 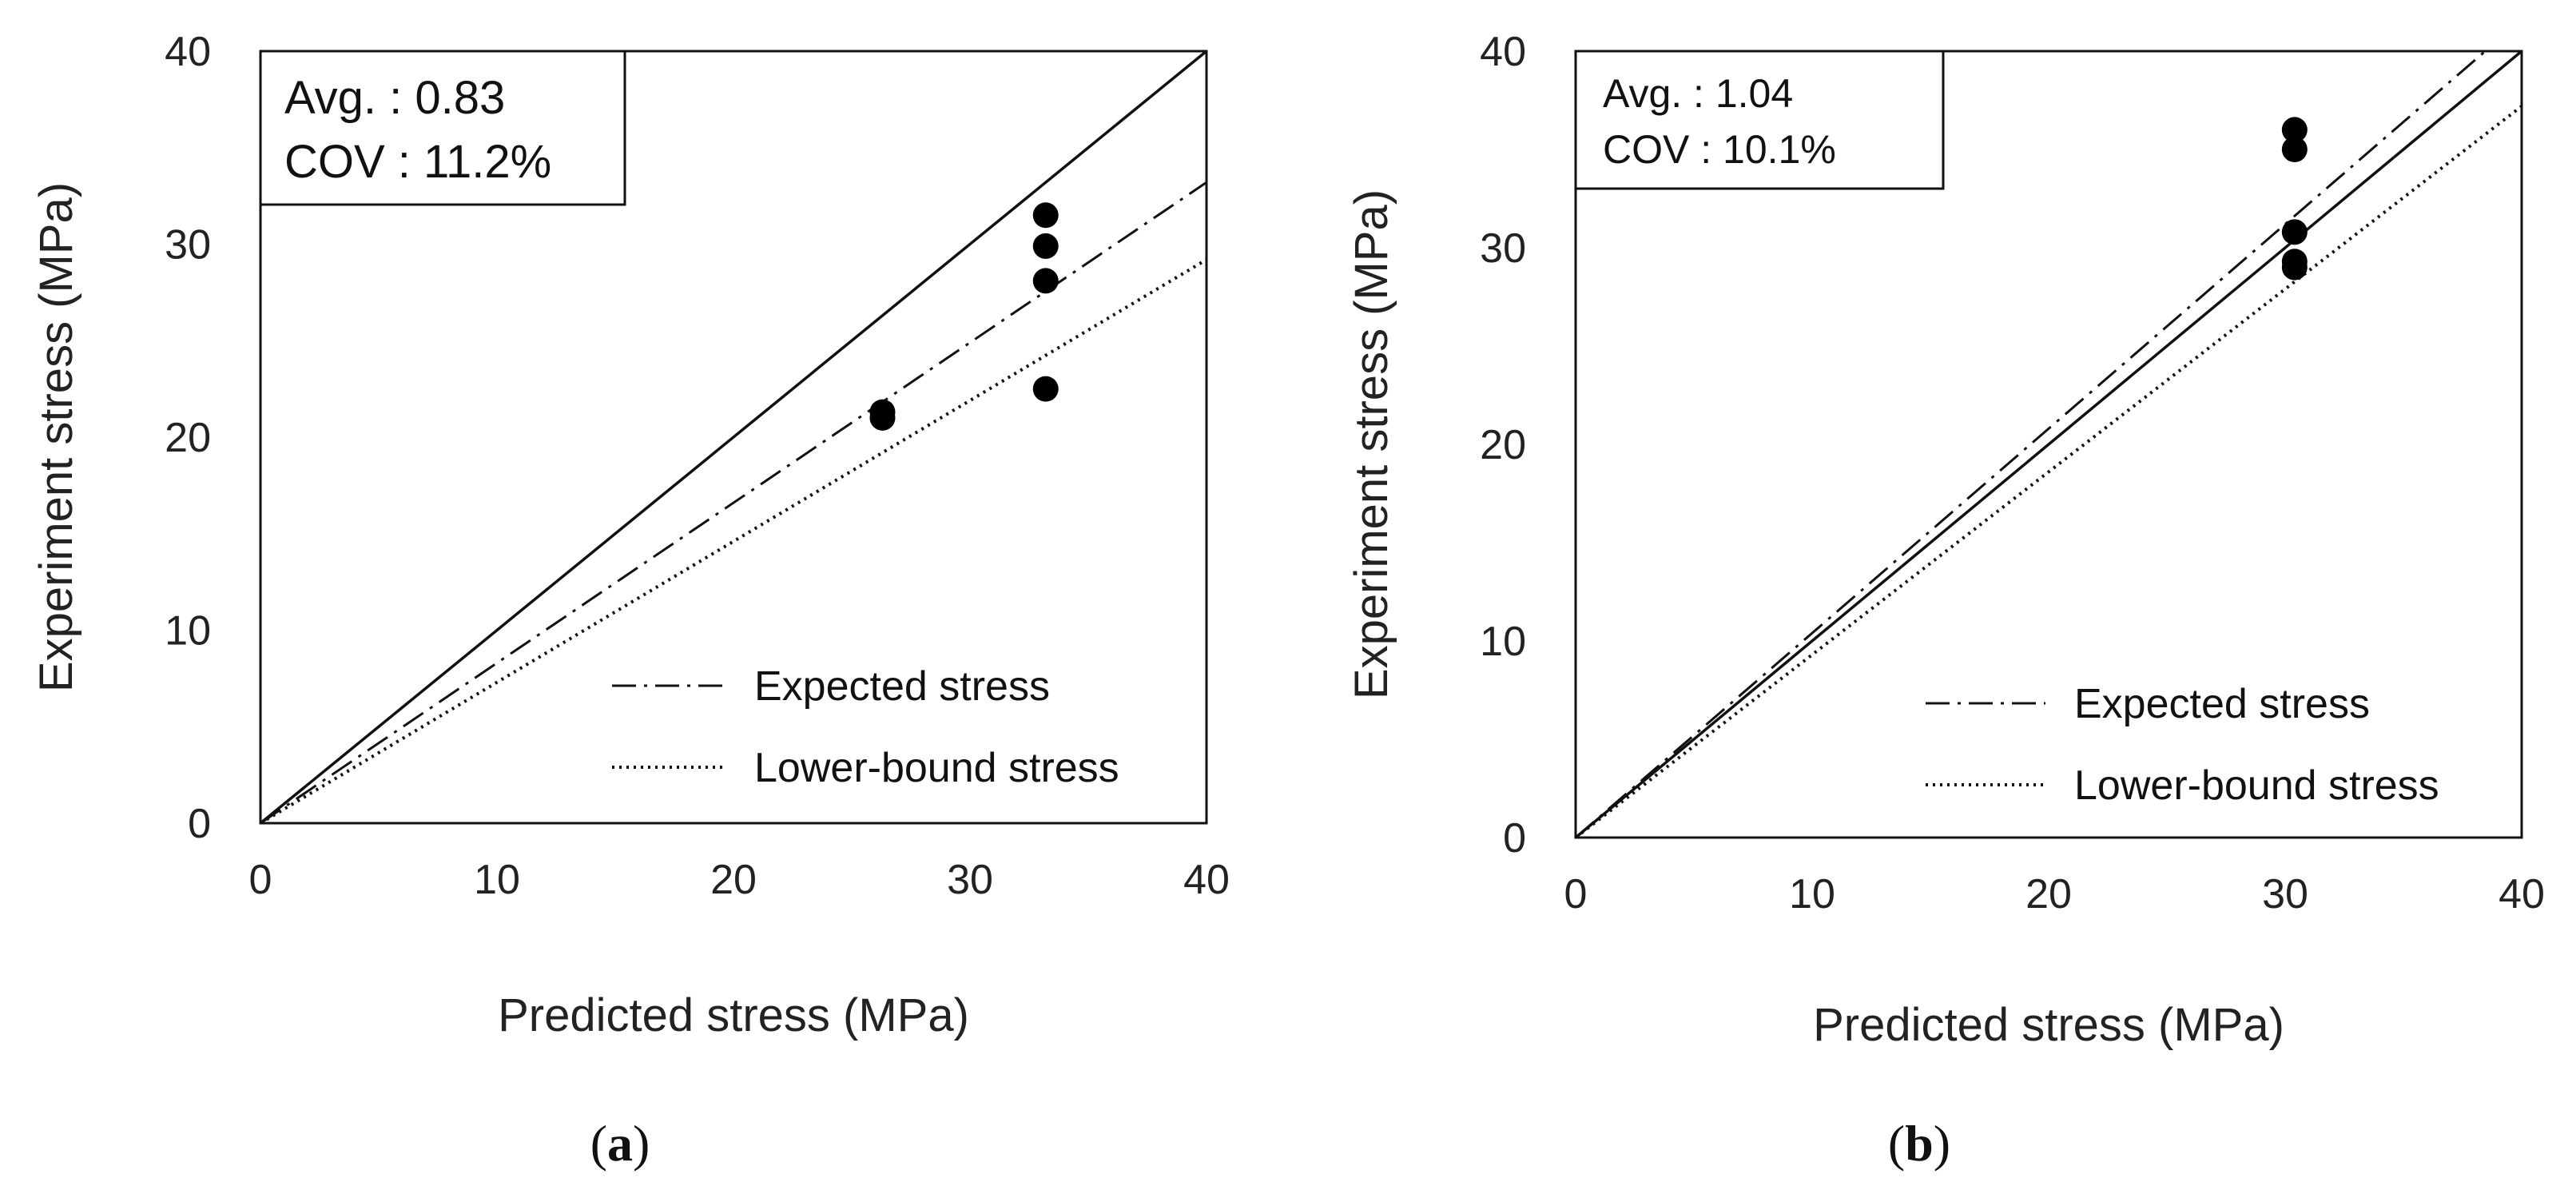 What do you see at coordinates (417, 162) in the screenshot?
I see `stats-cov: COV : 11.2%` at bounding box center [417, 162].